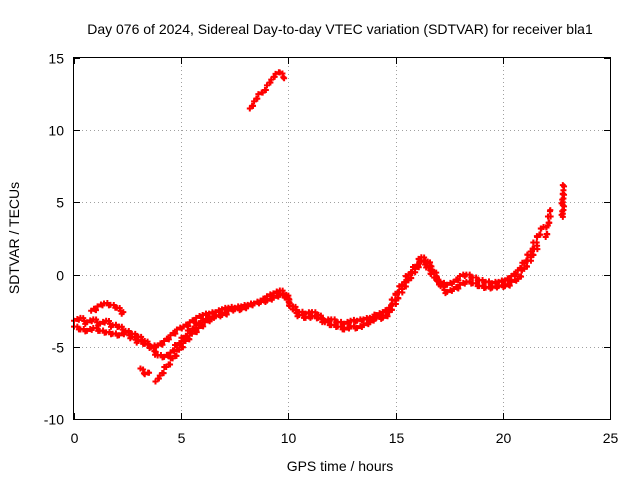 The height and width of the screenshot is (480, 640). Describe the element at coordinates (340, 466) in the screenshot. I see `x-axis-label: GPS time / hours` at that location.